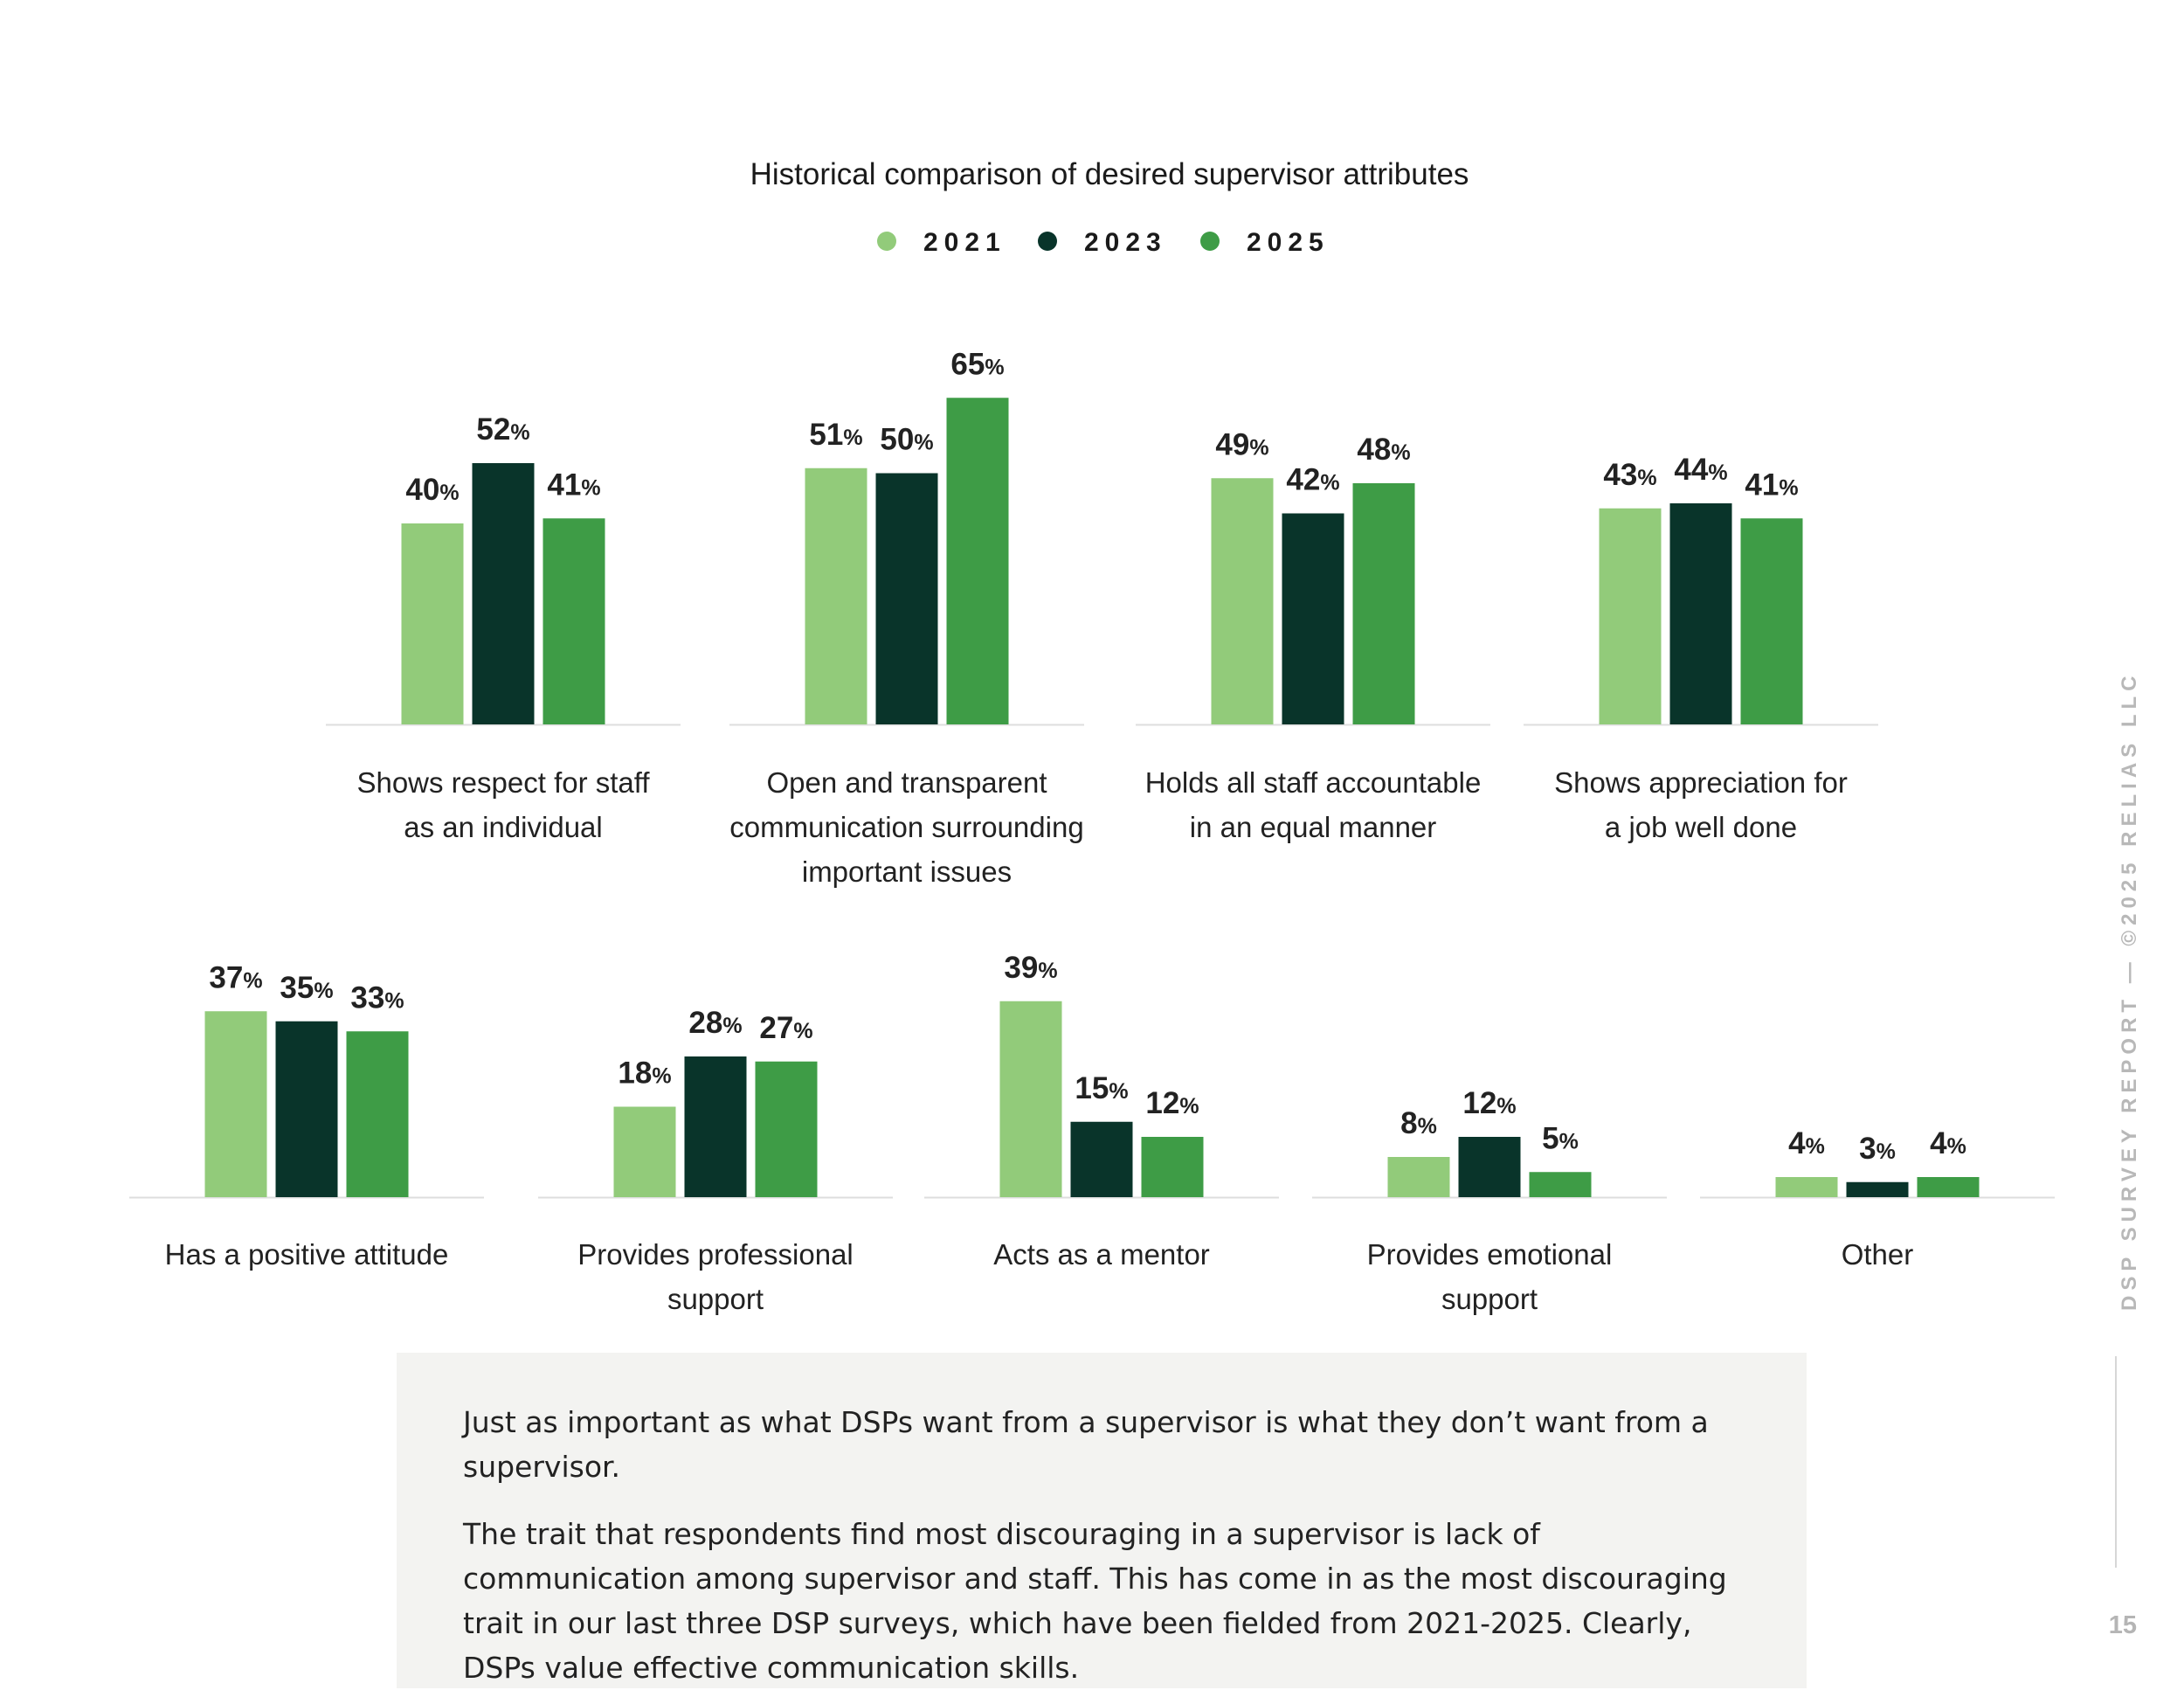 The height and width of the screenshot is (1690, 2184). What do you see at coordinates (503, 782) in the screenshot?
I see `category-label: Shows respect for staff` at bounding box center [503, 782].